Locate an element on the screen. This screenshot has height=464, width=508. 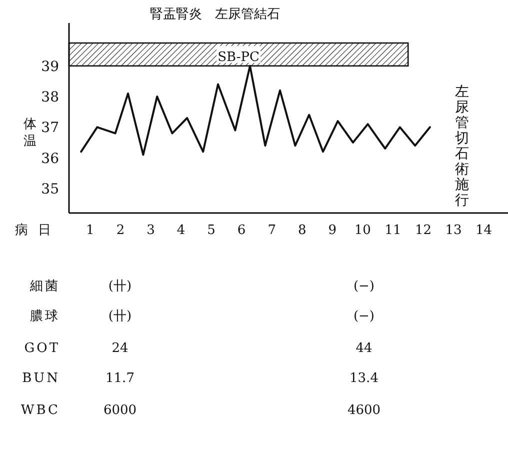
text: WBC is located at coordinates (40, 410).